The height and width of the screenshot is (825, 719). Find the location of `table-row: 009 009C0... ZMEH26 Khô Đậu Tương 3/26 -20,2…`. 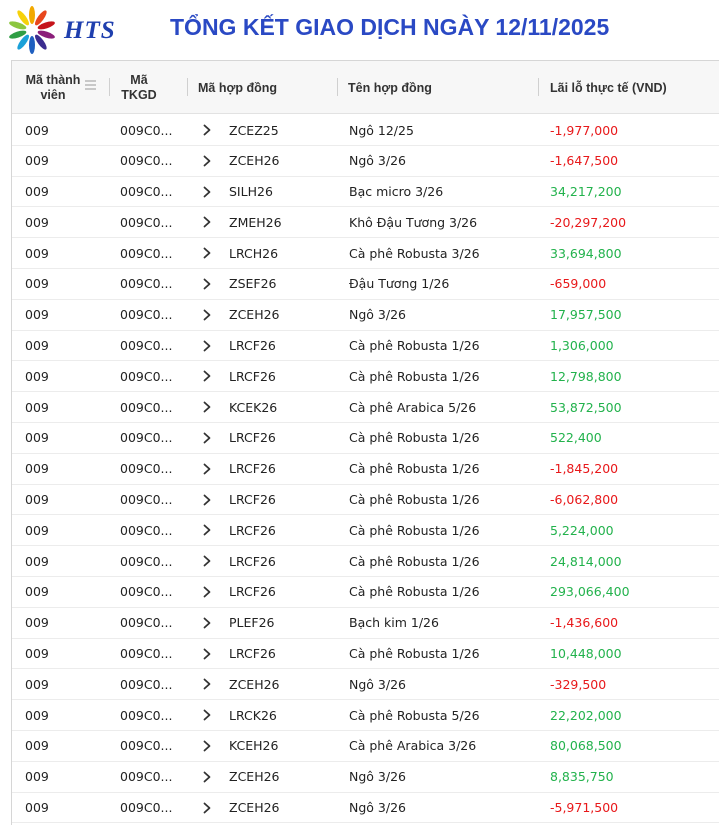

table-row: 009 009C0... ZMEH26 Khô Đậu Tương 3/26 -20,2… is located at coordinates (365, 223).